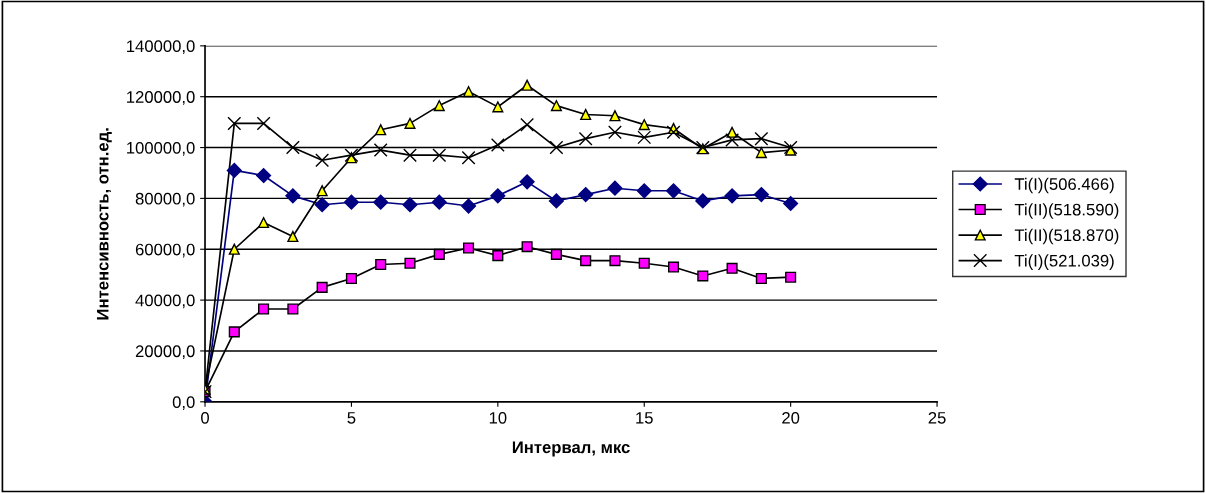  I want to click on legend-label: Ti(I)(521.039), so click(1064, 262).